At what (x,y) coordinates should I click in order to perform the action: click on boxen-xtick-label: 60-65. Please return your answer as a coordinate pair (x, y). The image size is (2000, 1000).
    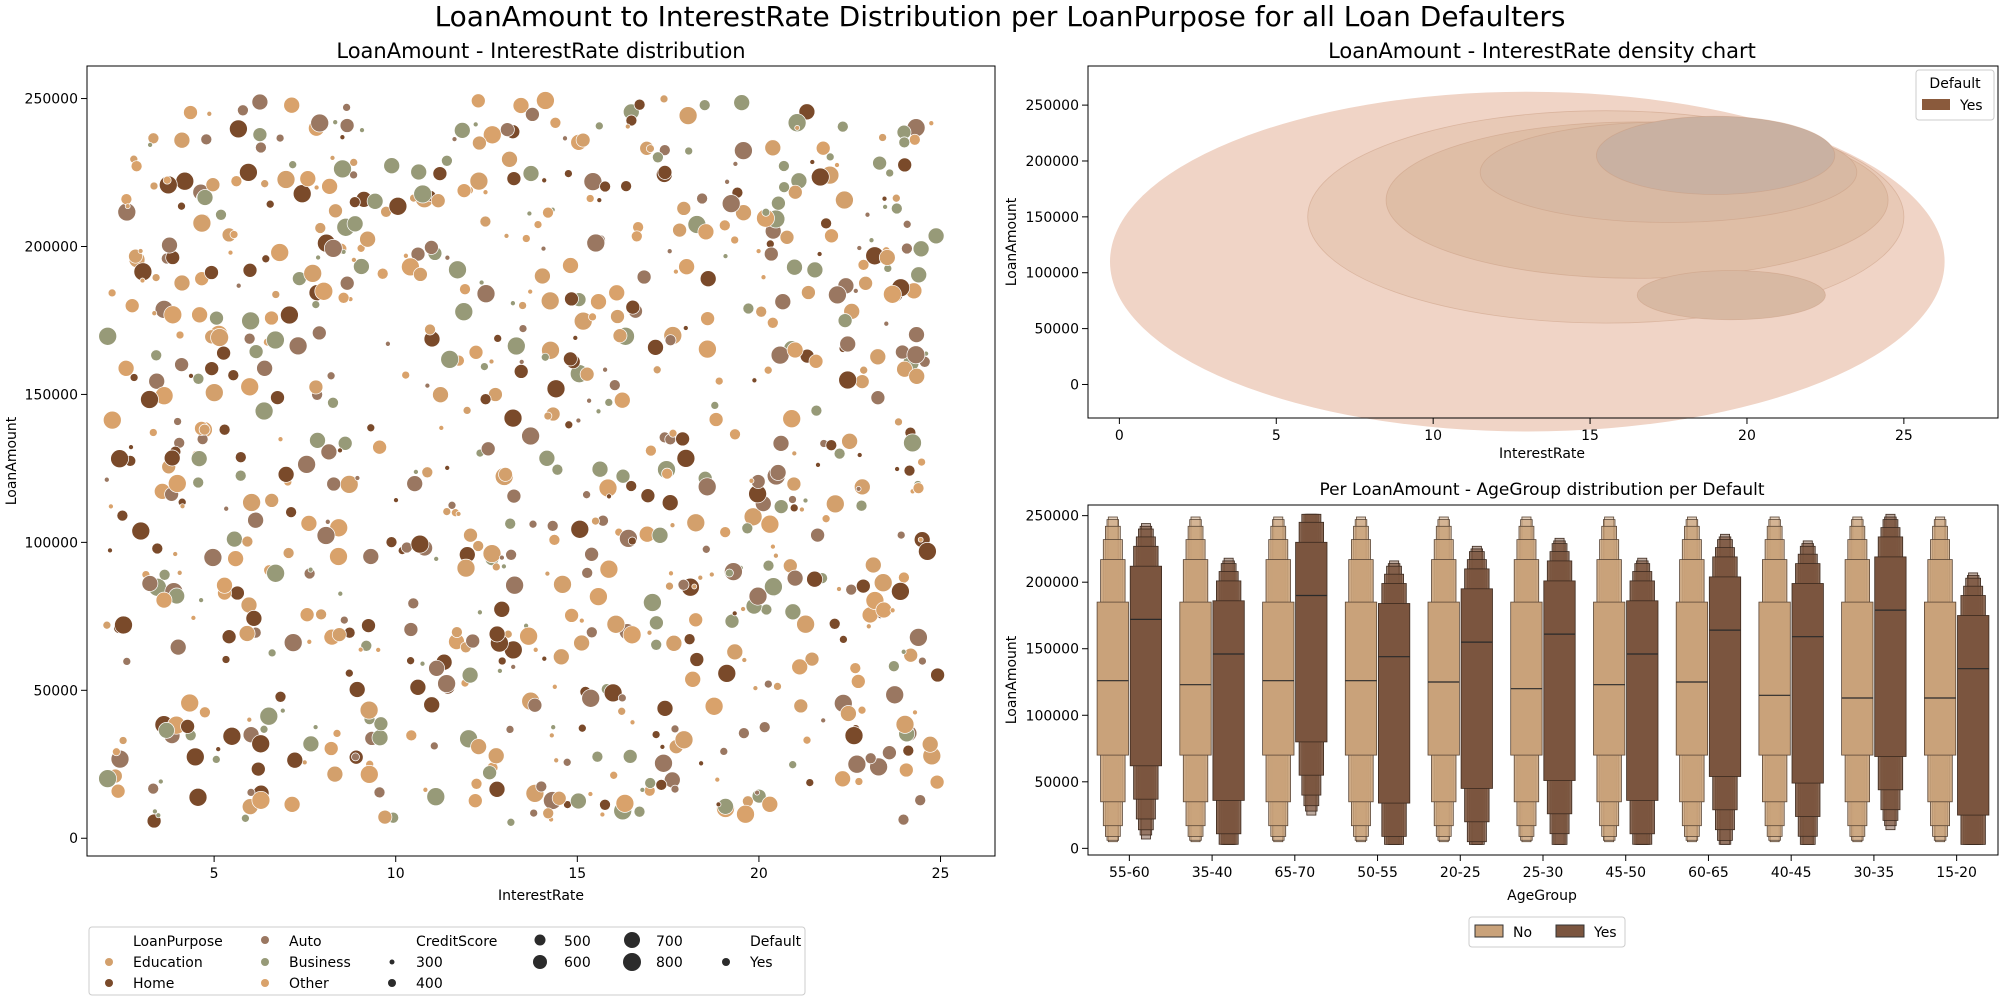
    Looking at the image, I should click on (1708, 873).